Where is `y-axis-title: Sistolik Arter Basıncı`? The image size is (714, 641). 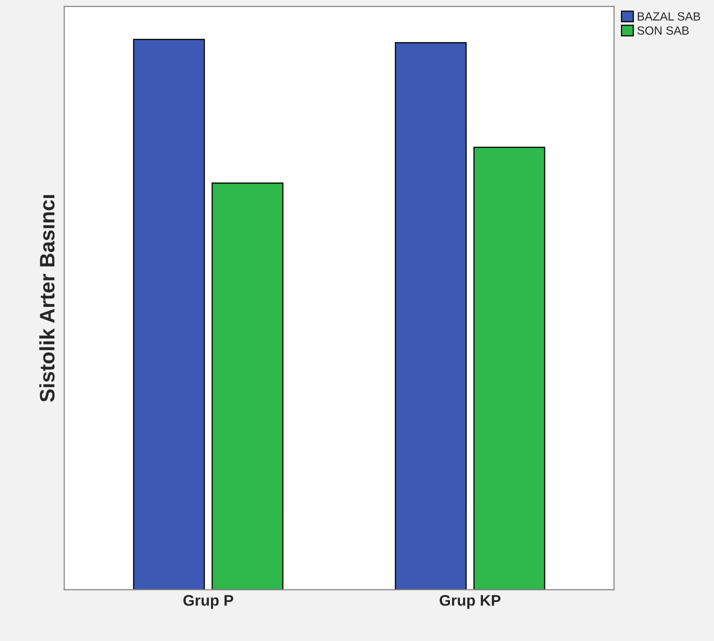 y-axis-title: Sistolik Arter Basıncı is located at coordinates (47, 298).